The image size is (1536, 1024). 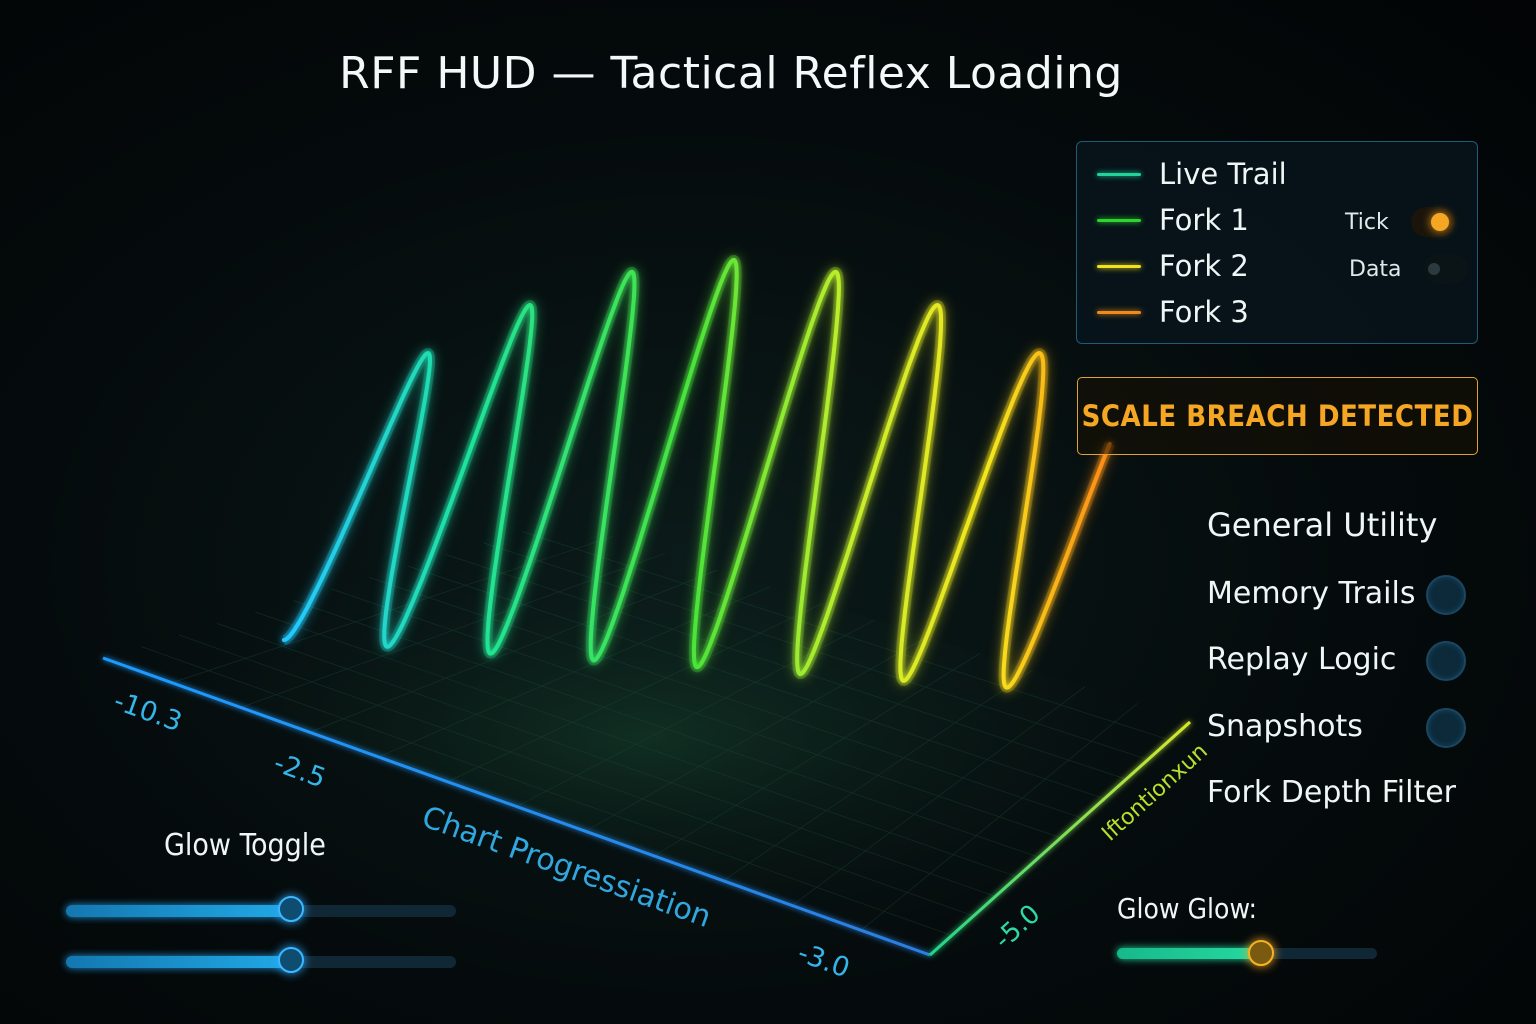 I want to click on general-utility-heading: General Utility, so click(x=1322, y=525).